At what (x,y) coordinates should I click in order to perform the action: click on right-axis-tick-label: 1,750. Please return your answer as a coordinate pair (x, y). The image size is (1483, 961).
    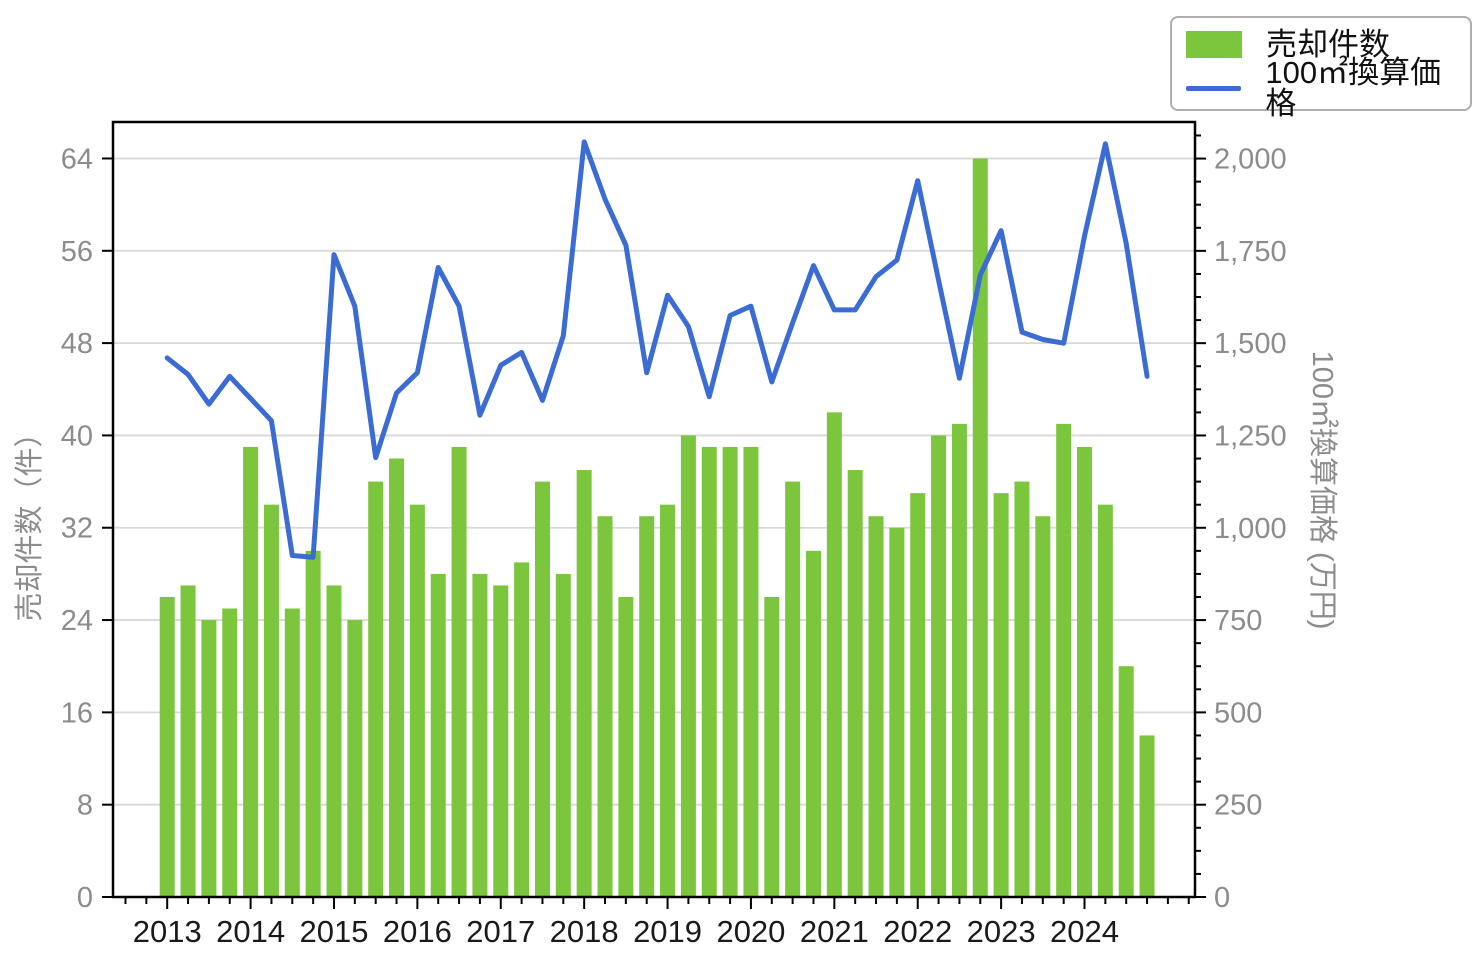
    Looking at the image, I should click on (1250, 252).